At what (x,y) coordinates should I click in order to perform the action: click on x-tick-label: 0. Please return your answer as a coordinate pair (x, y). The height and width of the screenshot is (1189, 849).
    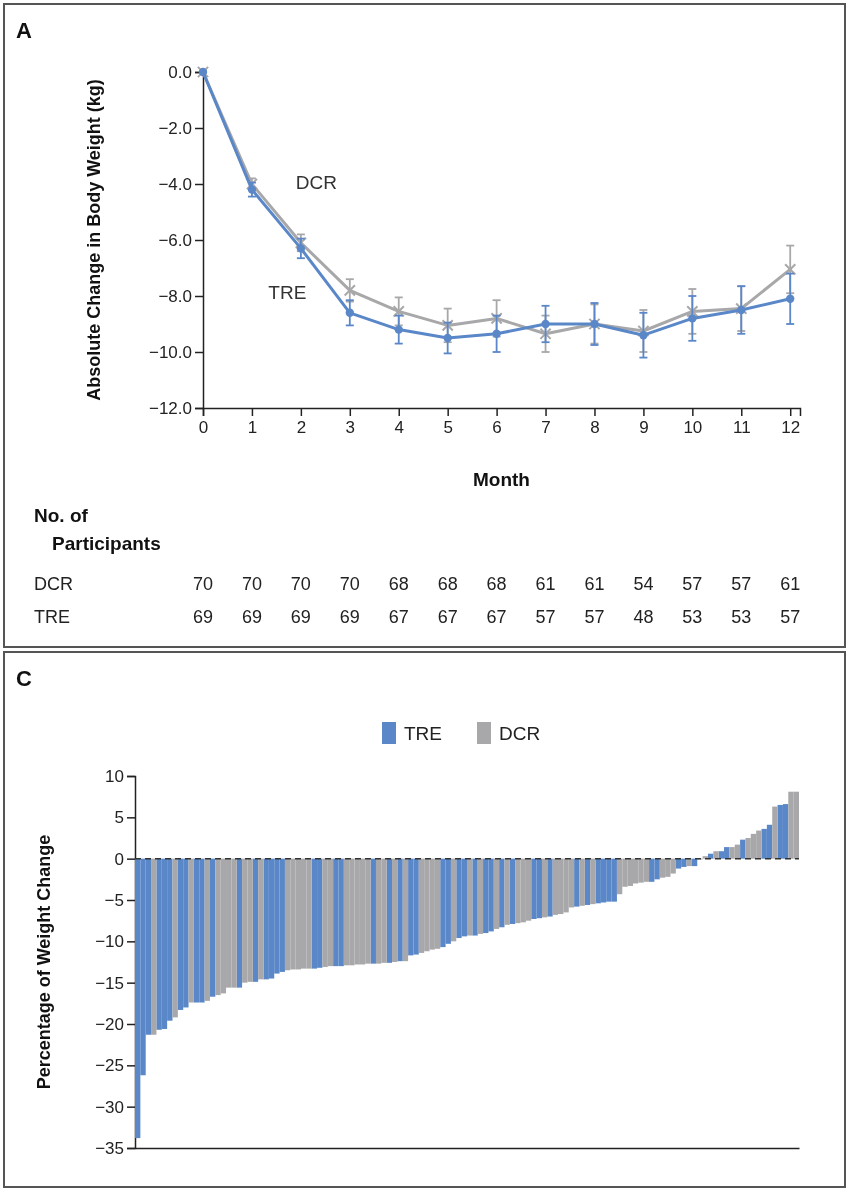
    Looking at the image, I should click on (203, 428).